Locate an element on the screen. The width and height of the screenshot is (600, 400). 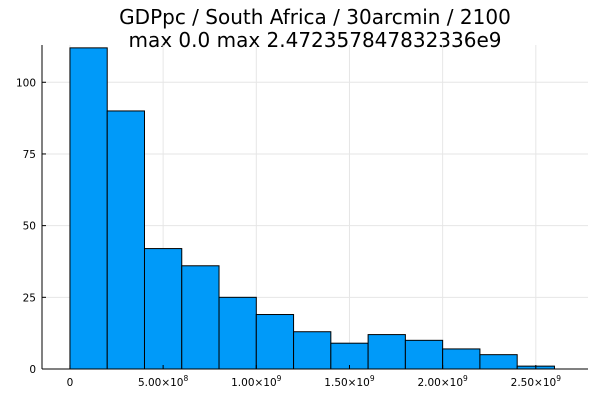
y-tick-labels: 0 25 50 75 100 is located at coordinates (31, 226).